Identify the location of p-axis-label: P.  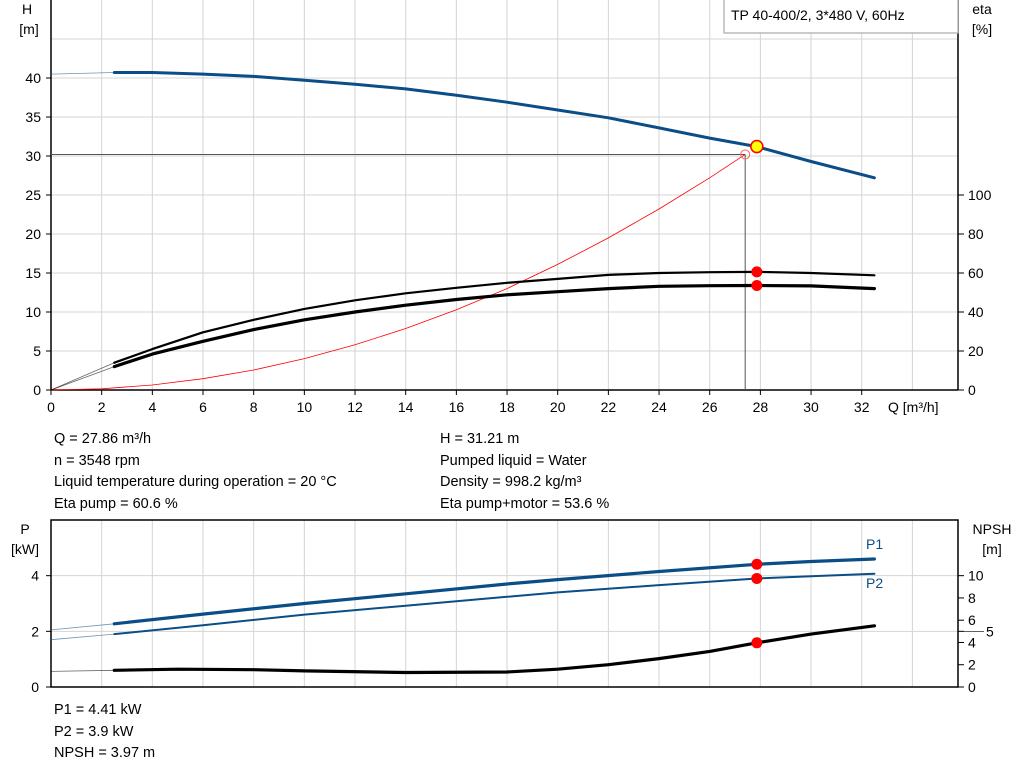
(24, 529).